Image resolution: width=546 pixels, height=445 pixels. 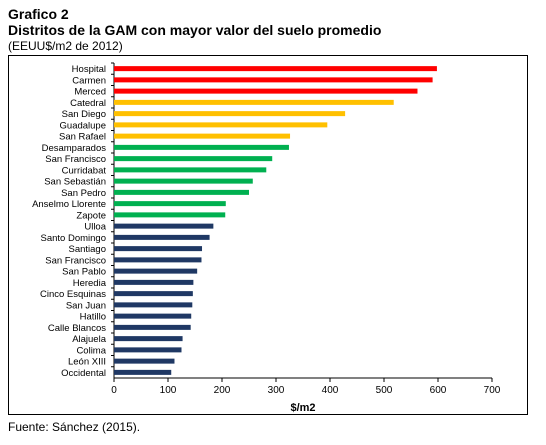 What do you see at coordinates (95, 227) in the screenshot?
I see `category-label: Ulloa` at bounding box center [95, 227].